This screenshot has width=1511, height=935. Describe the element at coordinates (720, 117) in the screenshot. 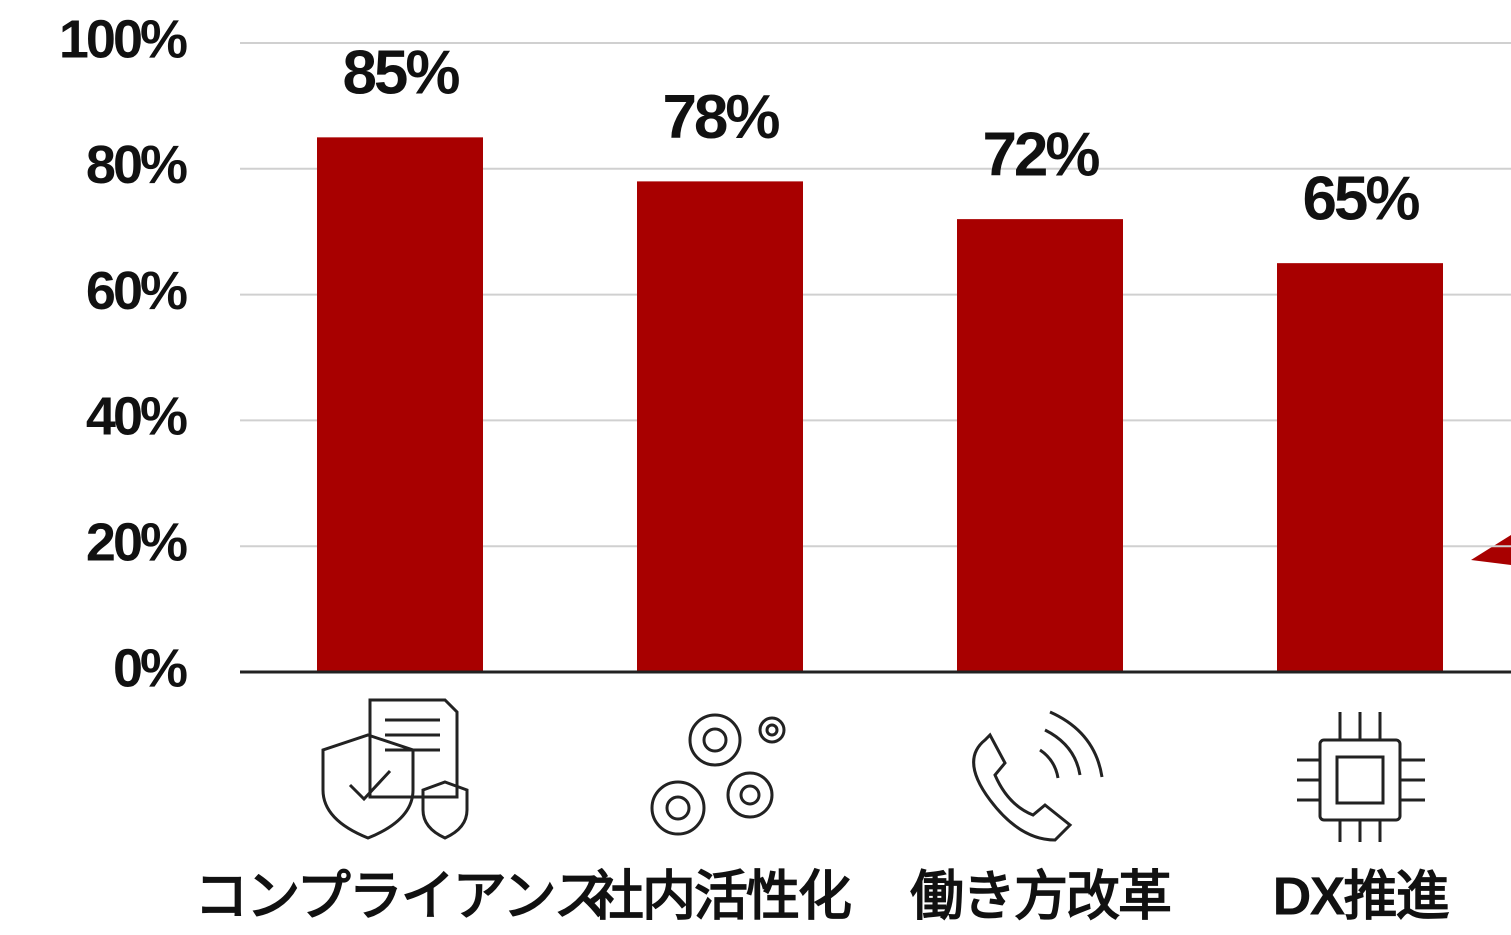

I see `data-label: 78%` at that location.